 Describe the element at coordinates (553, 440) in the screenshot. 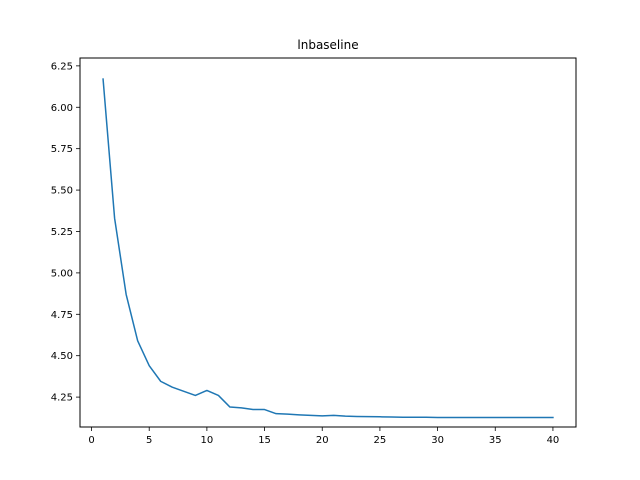

I see `x-tick-label: 40` at that location.